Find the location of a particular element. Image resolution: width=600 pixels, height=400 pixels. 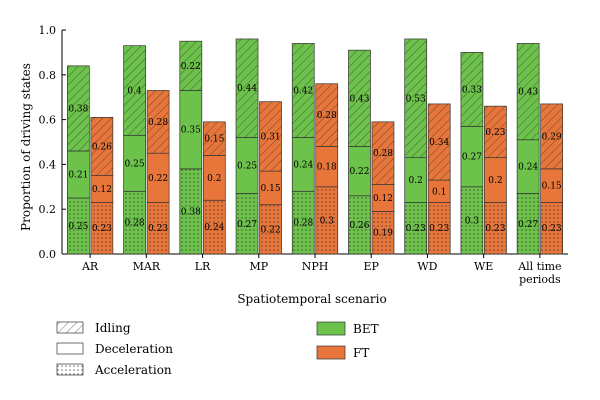

y-tick-label: 0.0 is located at coordinates (48, 254).